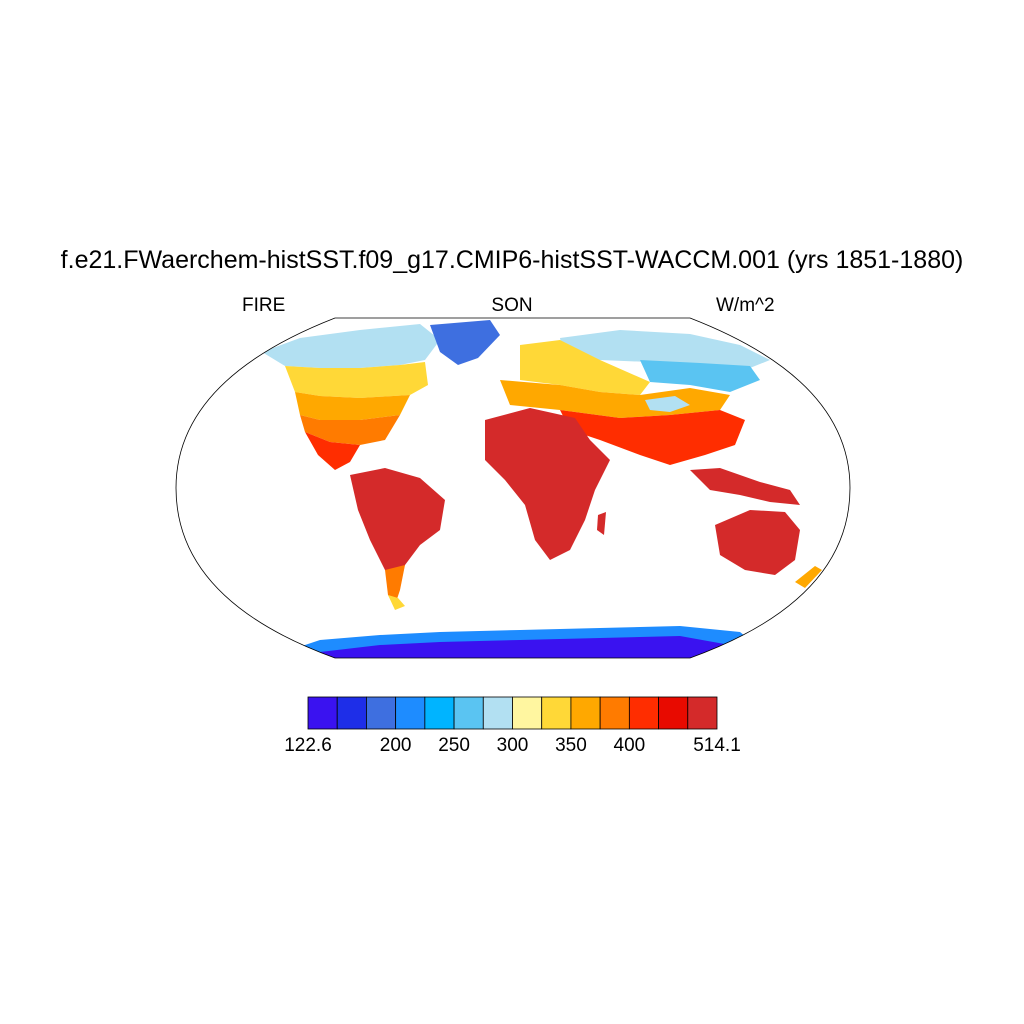 The height and width of the screenshot is (1024, 1024). What do you see at coordinates (454, 745) in the screenshot?
I see `colorbar-tick-label: 250` at bounding box center [454, 745].